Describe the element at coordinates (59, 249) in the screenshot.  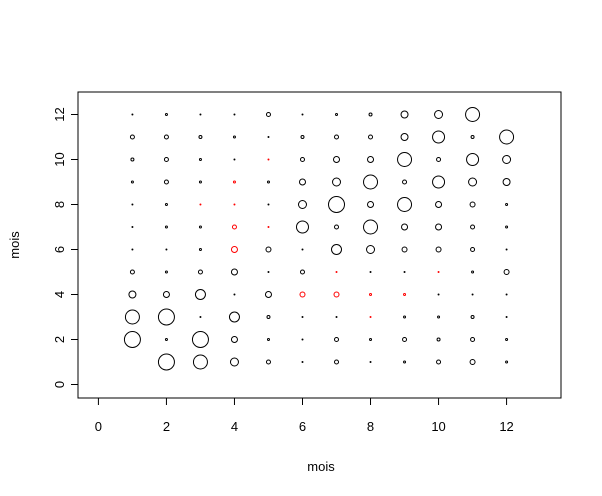
I see `y-tick-label: 6` at that location.